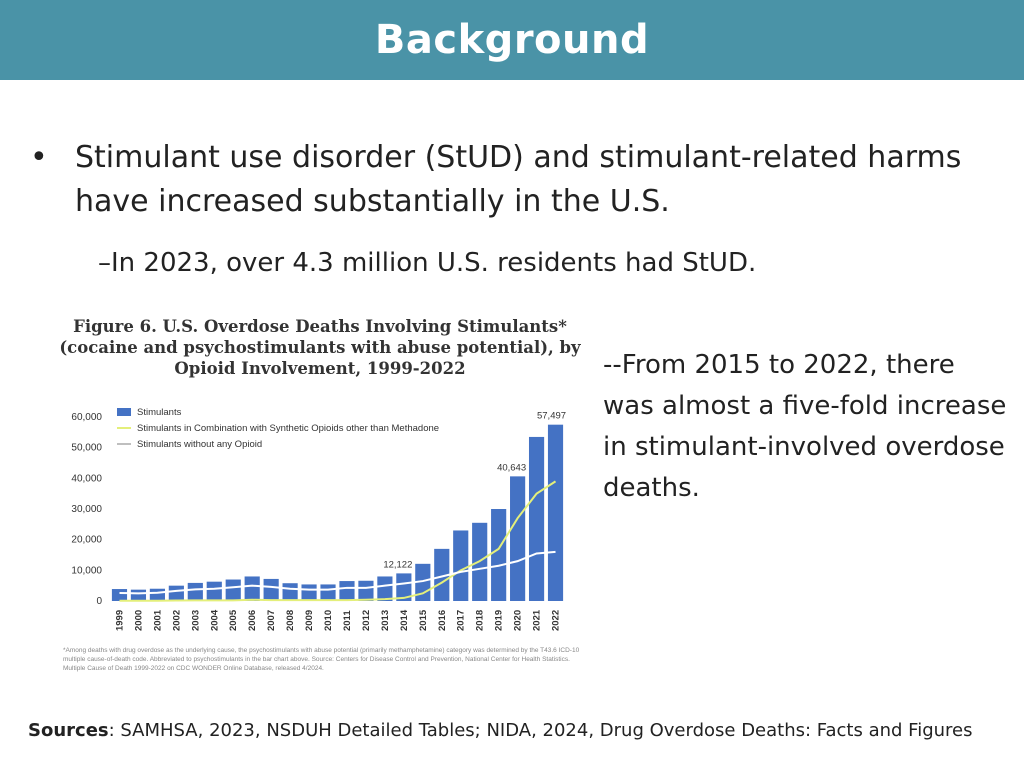  Describe the element at coordinates (536, 518) in the screenshot. I see `bar-2021` at that location.